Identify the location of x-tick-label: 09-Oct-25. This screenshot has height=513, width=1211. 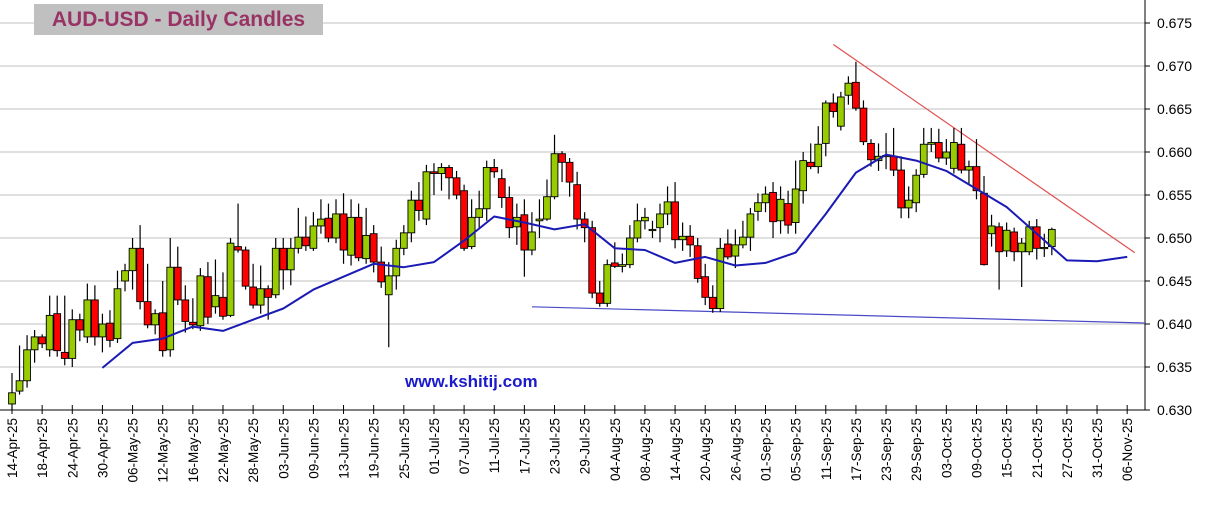
(976, 448).